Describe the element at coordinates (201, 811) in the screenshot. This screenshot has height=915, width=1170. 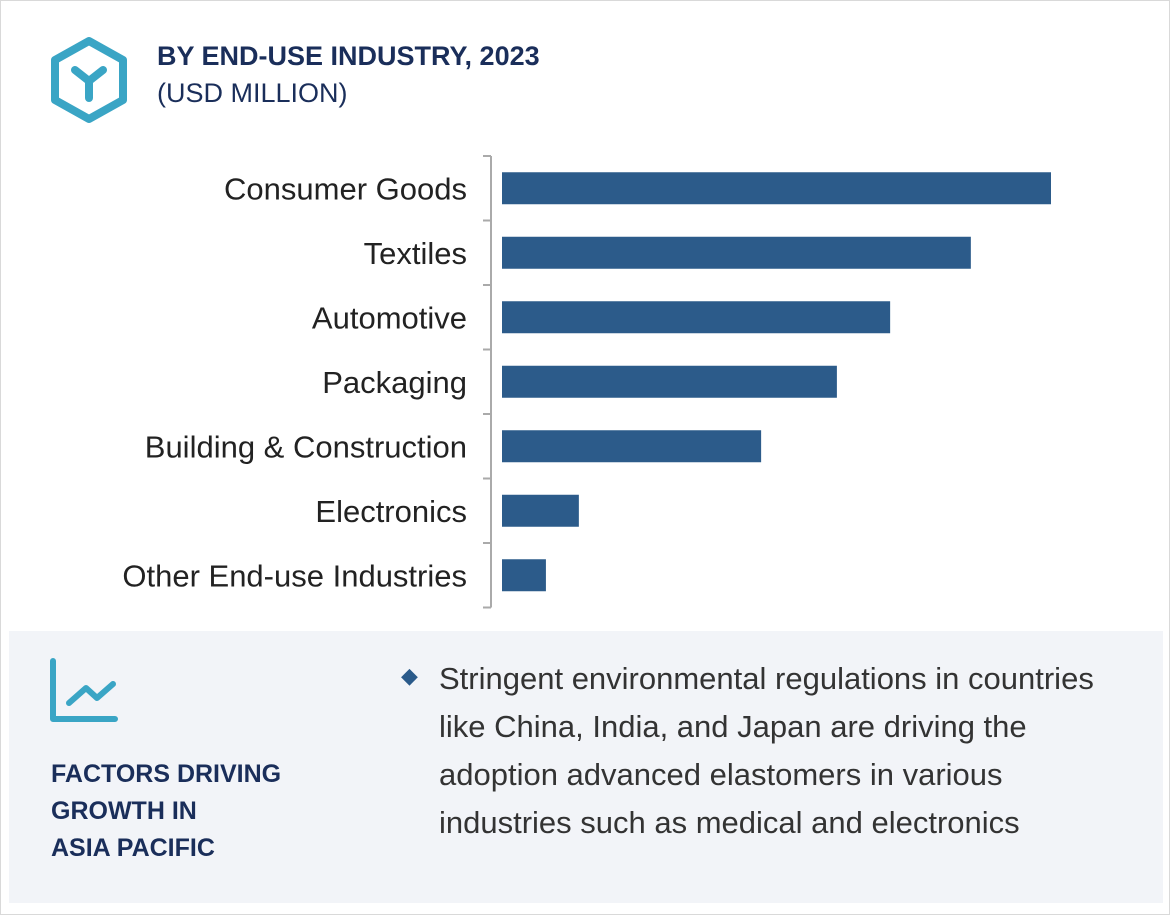
I see `factors-heading: FACTORS DRIVING GROWTH IN ASIA PACIFIC` at that location.